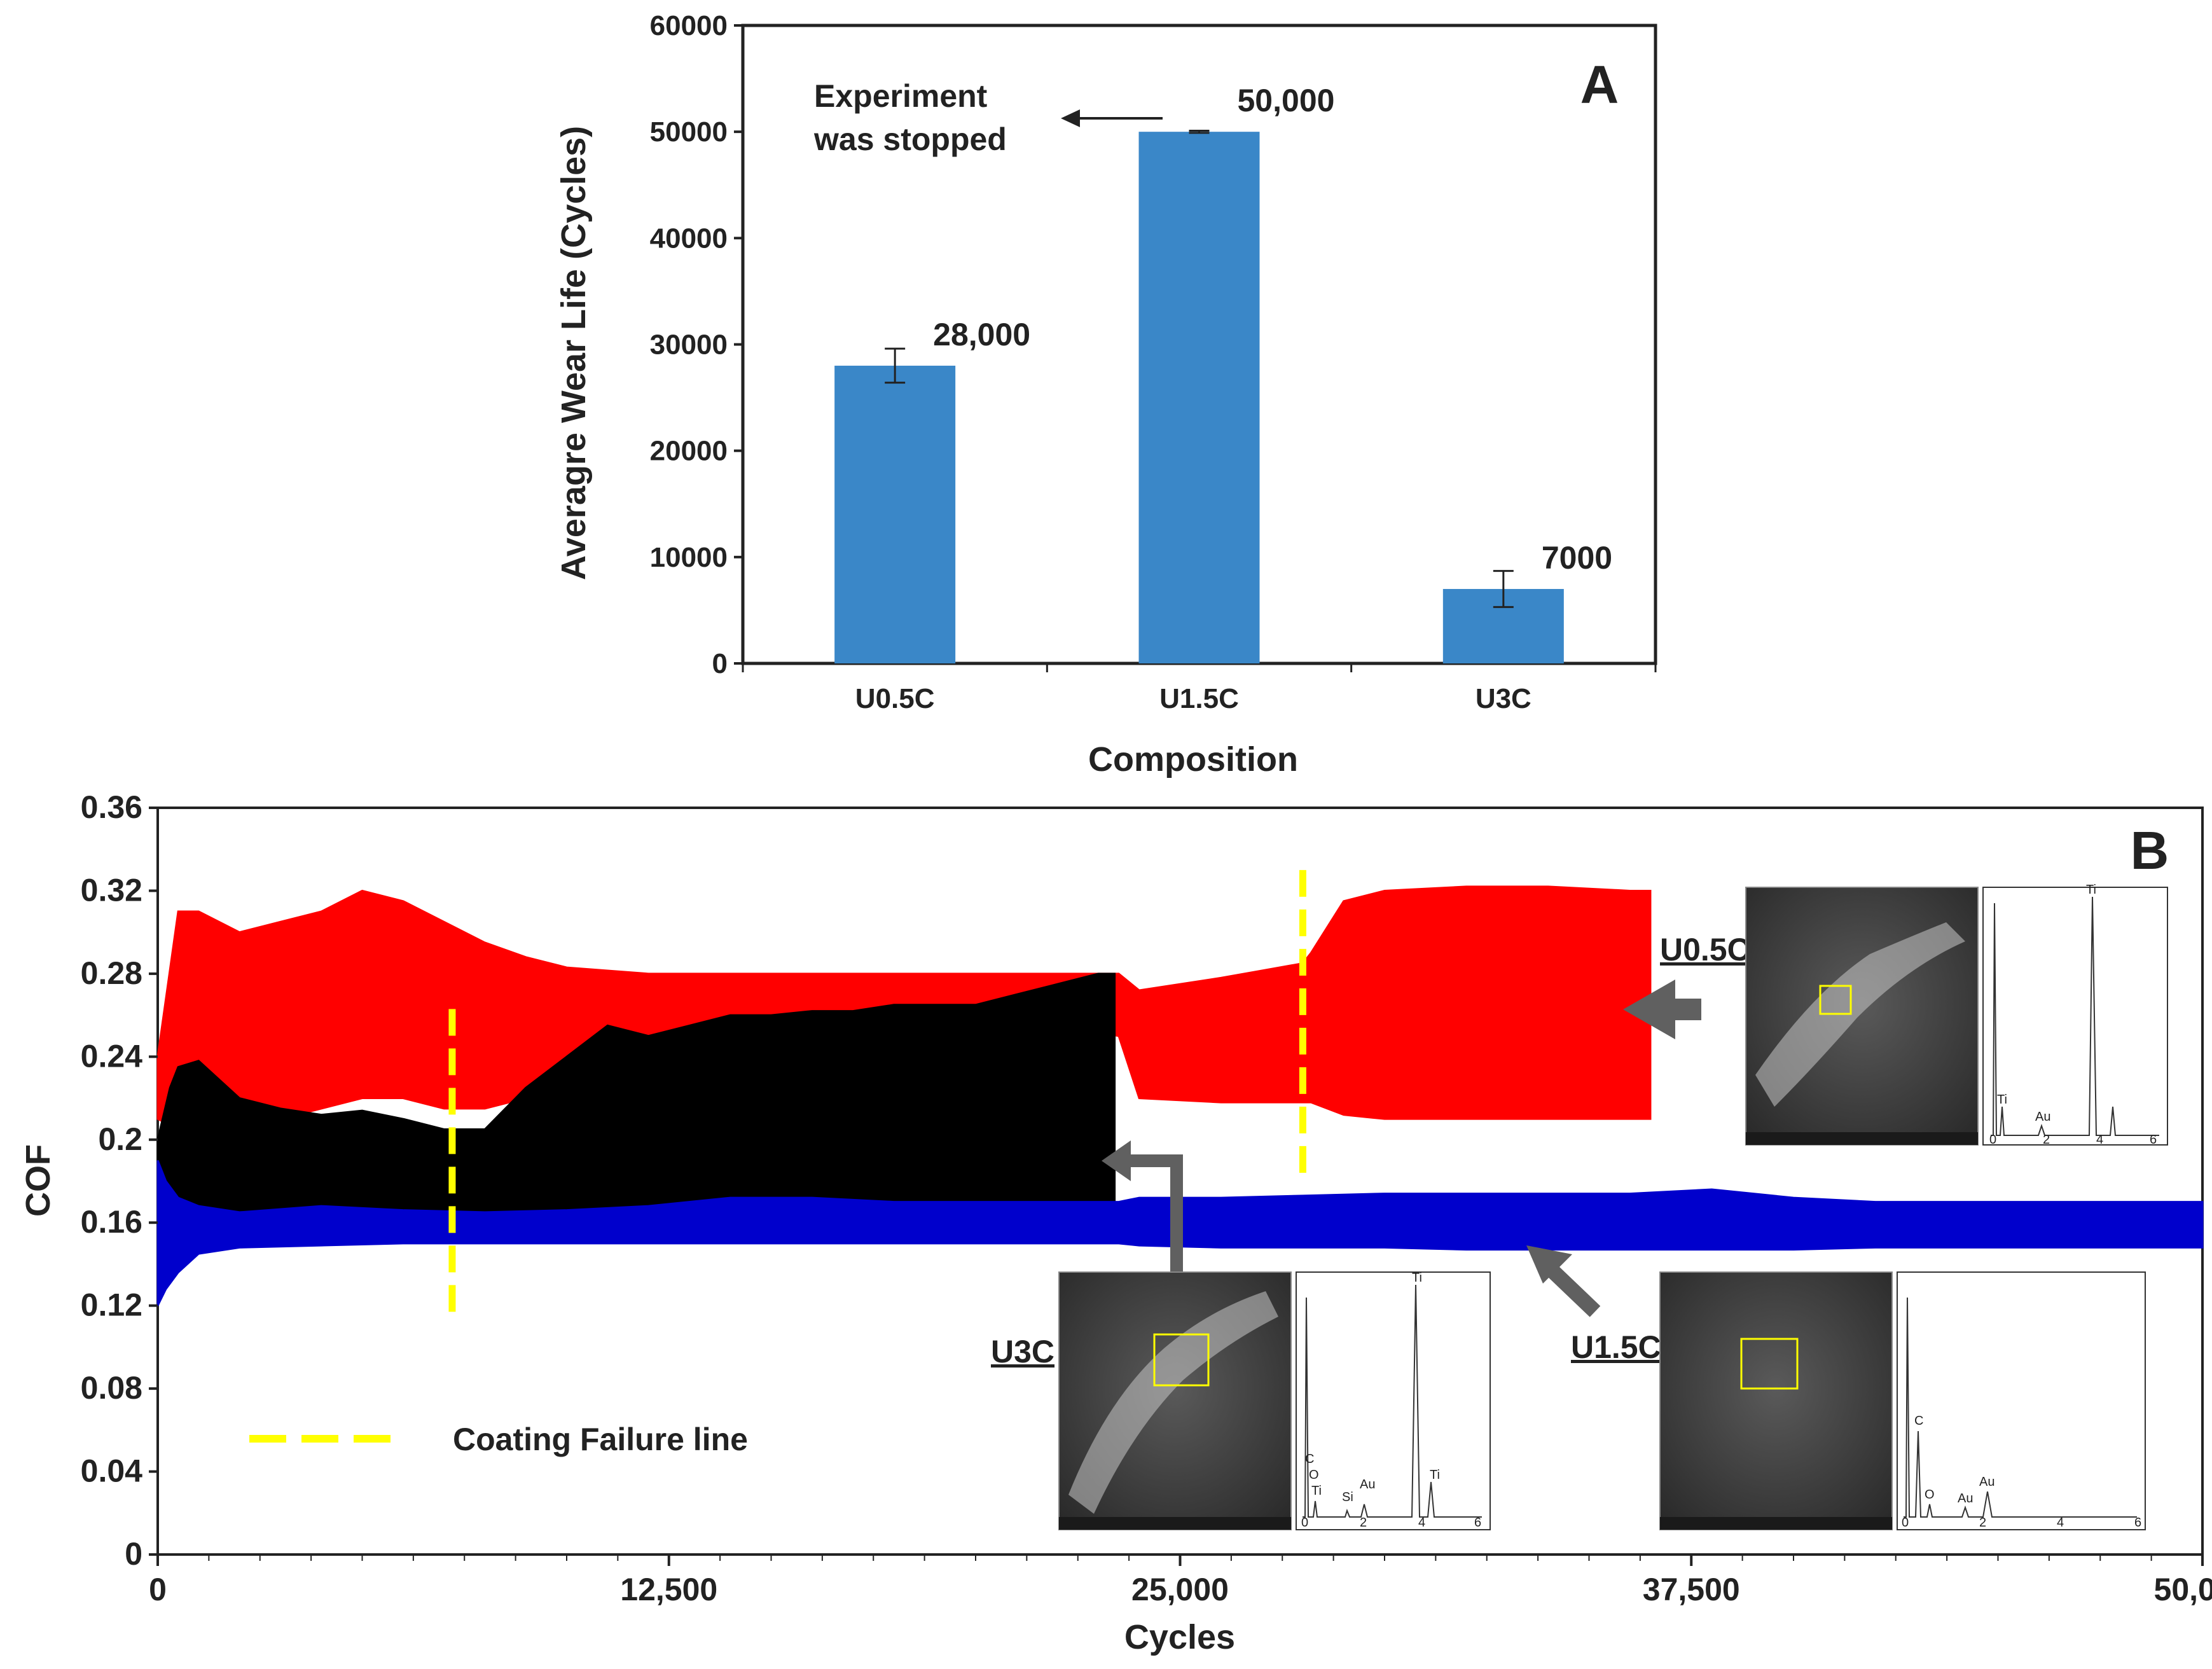 The width and height of the screenshot is (2212, 1669). I want to click on inset-u15c-sem-databar, so click(1776, 1523).